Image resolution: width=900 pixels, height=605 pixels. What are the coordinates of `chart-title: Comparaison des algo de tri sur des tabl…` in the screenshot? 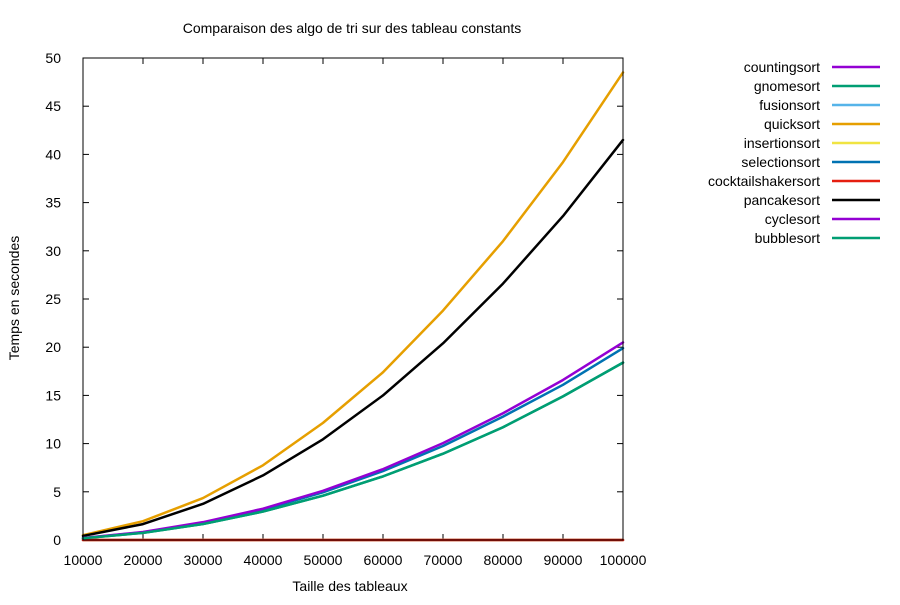 It's located at (352, 28).